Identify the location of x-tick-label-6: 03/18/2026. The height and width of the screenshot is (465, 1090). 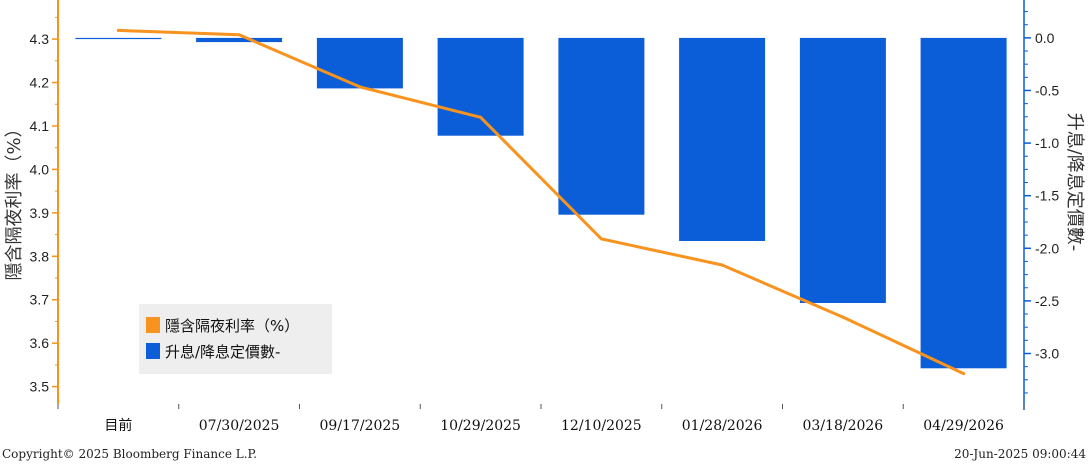
(843, 426).